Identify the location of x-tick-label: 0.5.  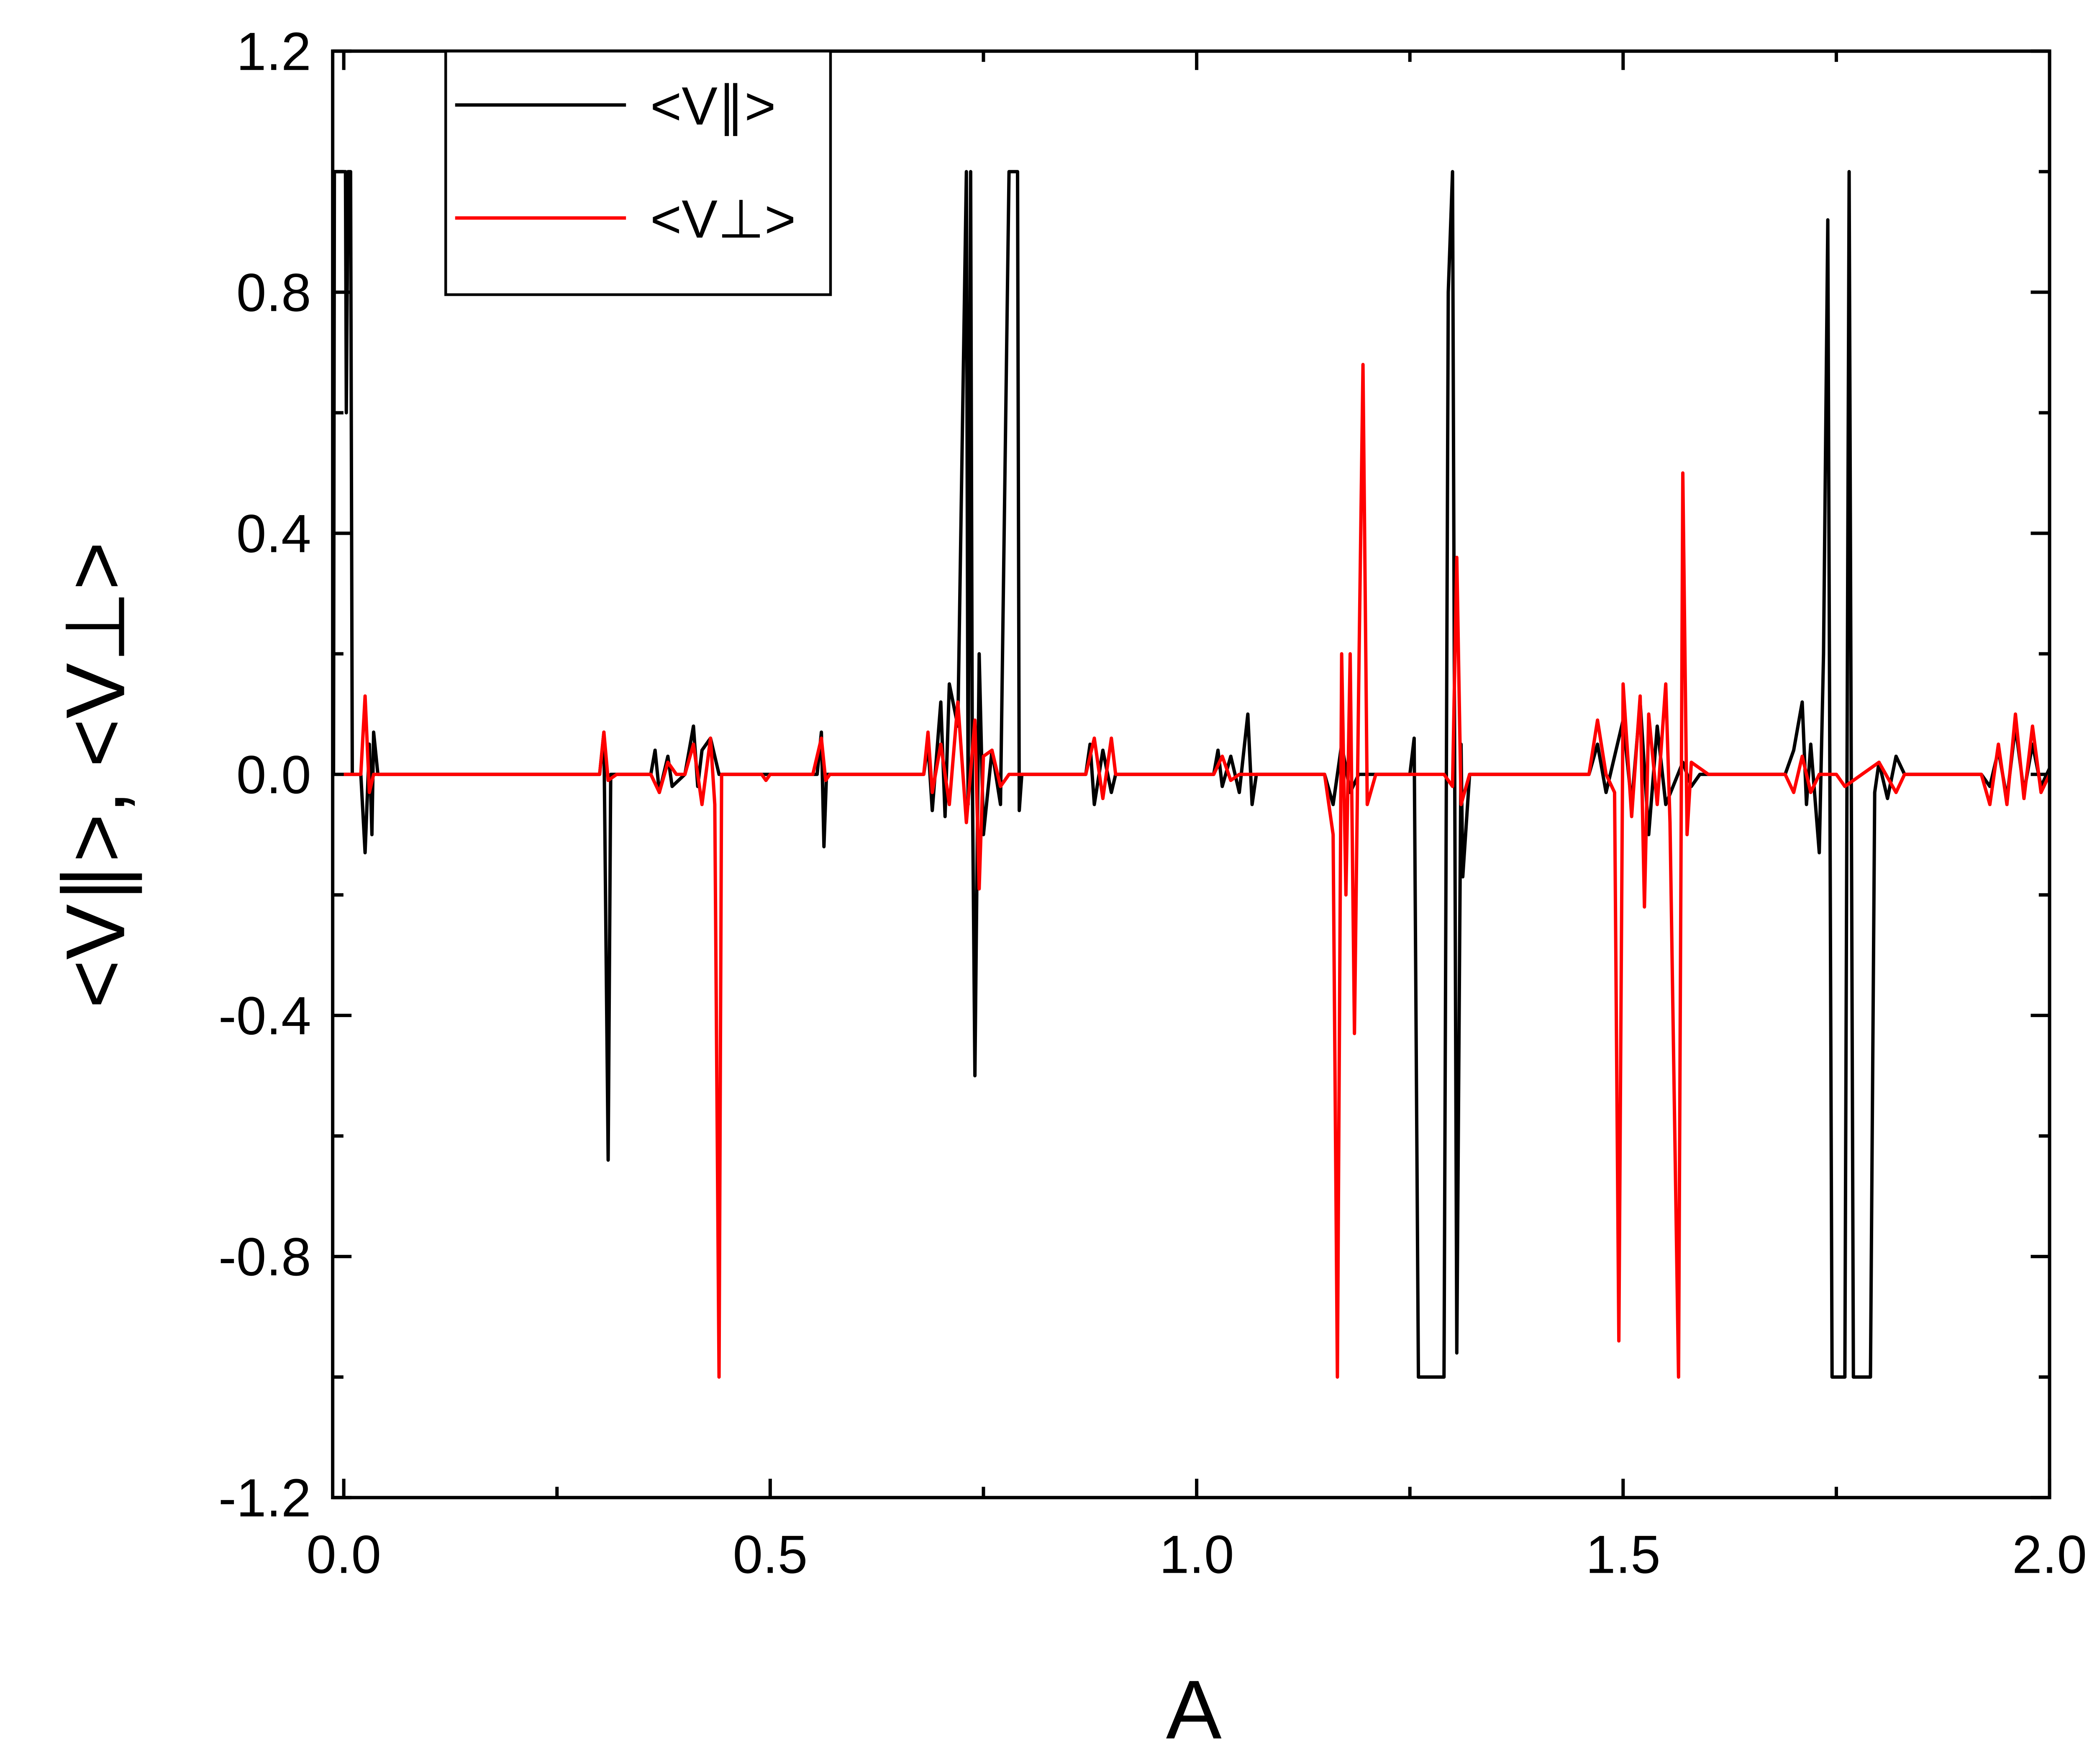
(770, 1555).